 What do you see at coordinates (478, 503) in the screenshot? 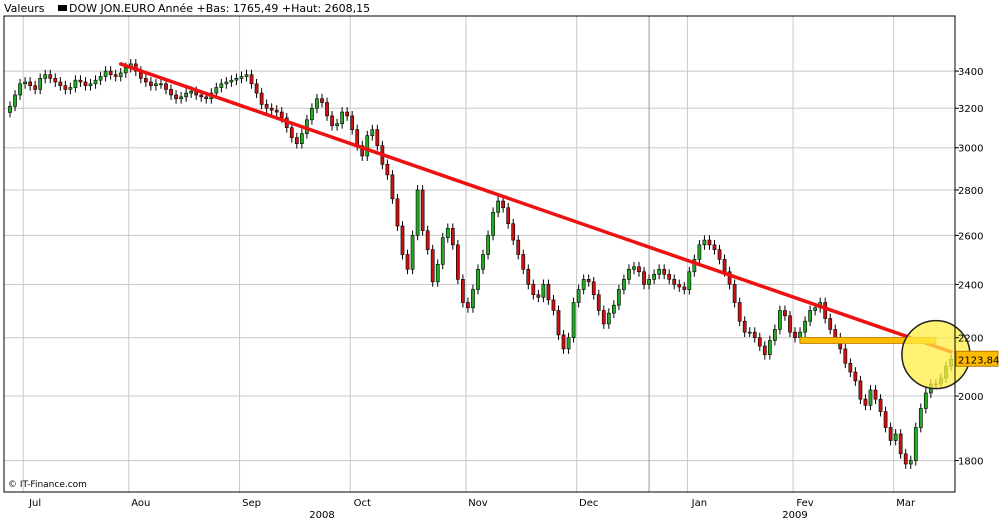
I see `x-month-label: Nov` at bounding box center [478, 503].